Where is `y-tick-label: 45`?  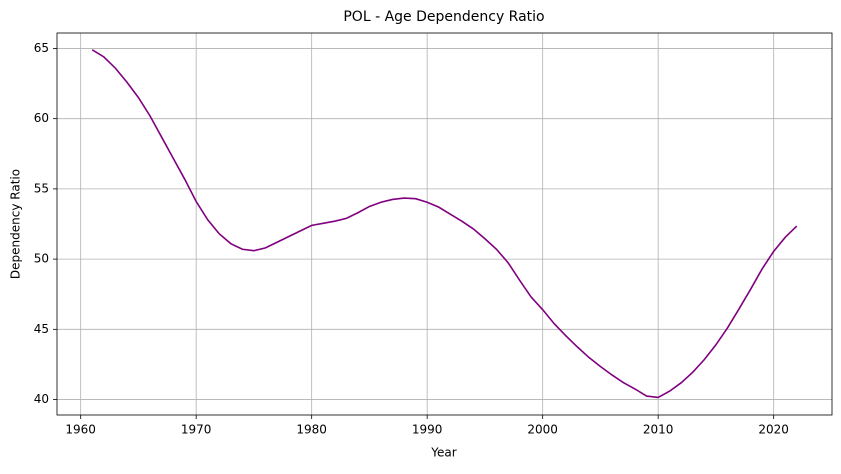 y-tick-label: 45 is located at coordinates (41, 329).